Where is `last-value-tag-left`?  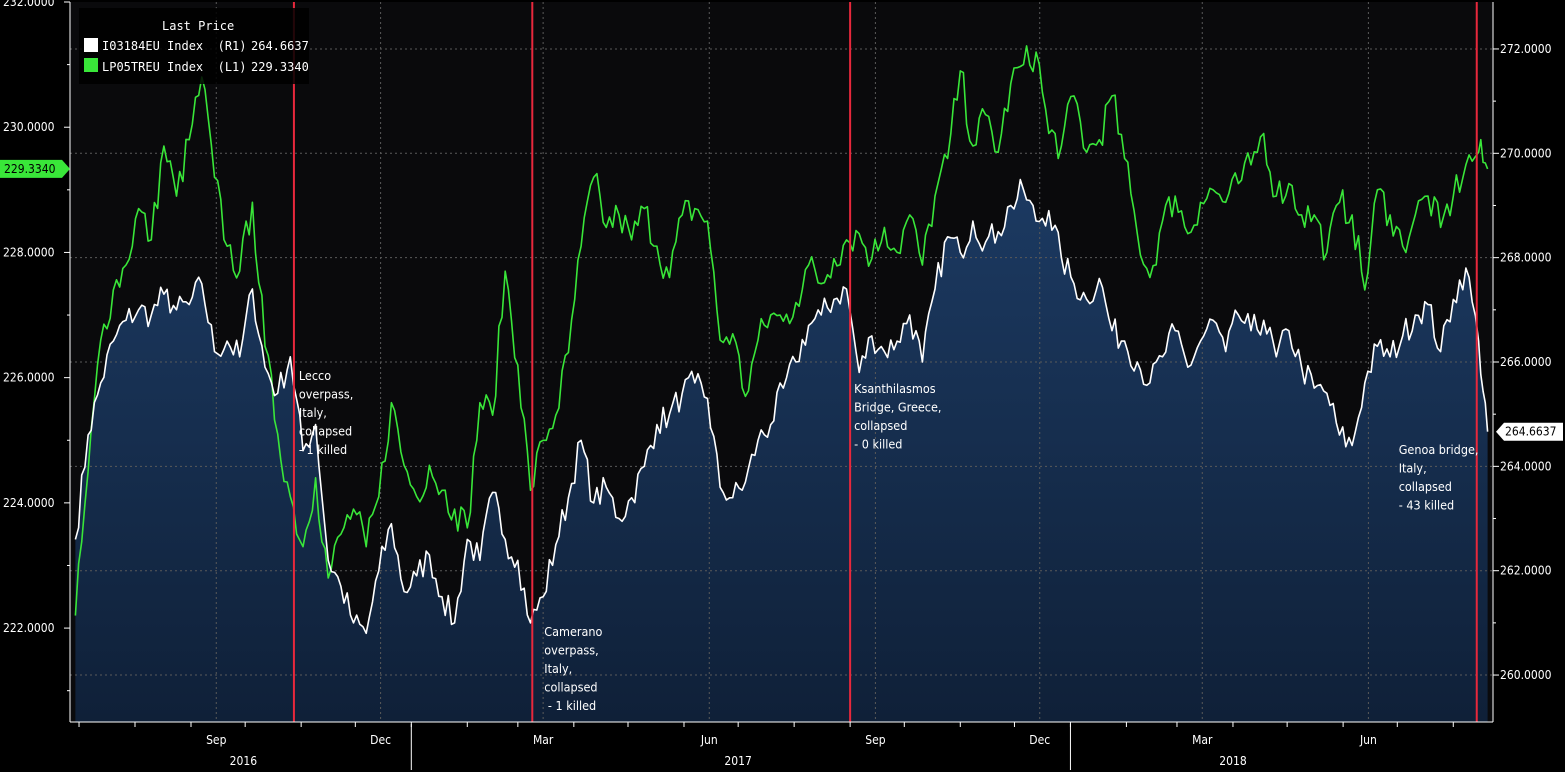 last-value-tag-left is located at coordinates (35, 168).